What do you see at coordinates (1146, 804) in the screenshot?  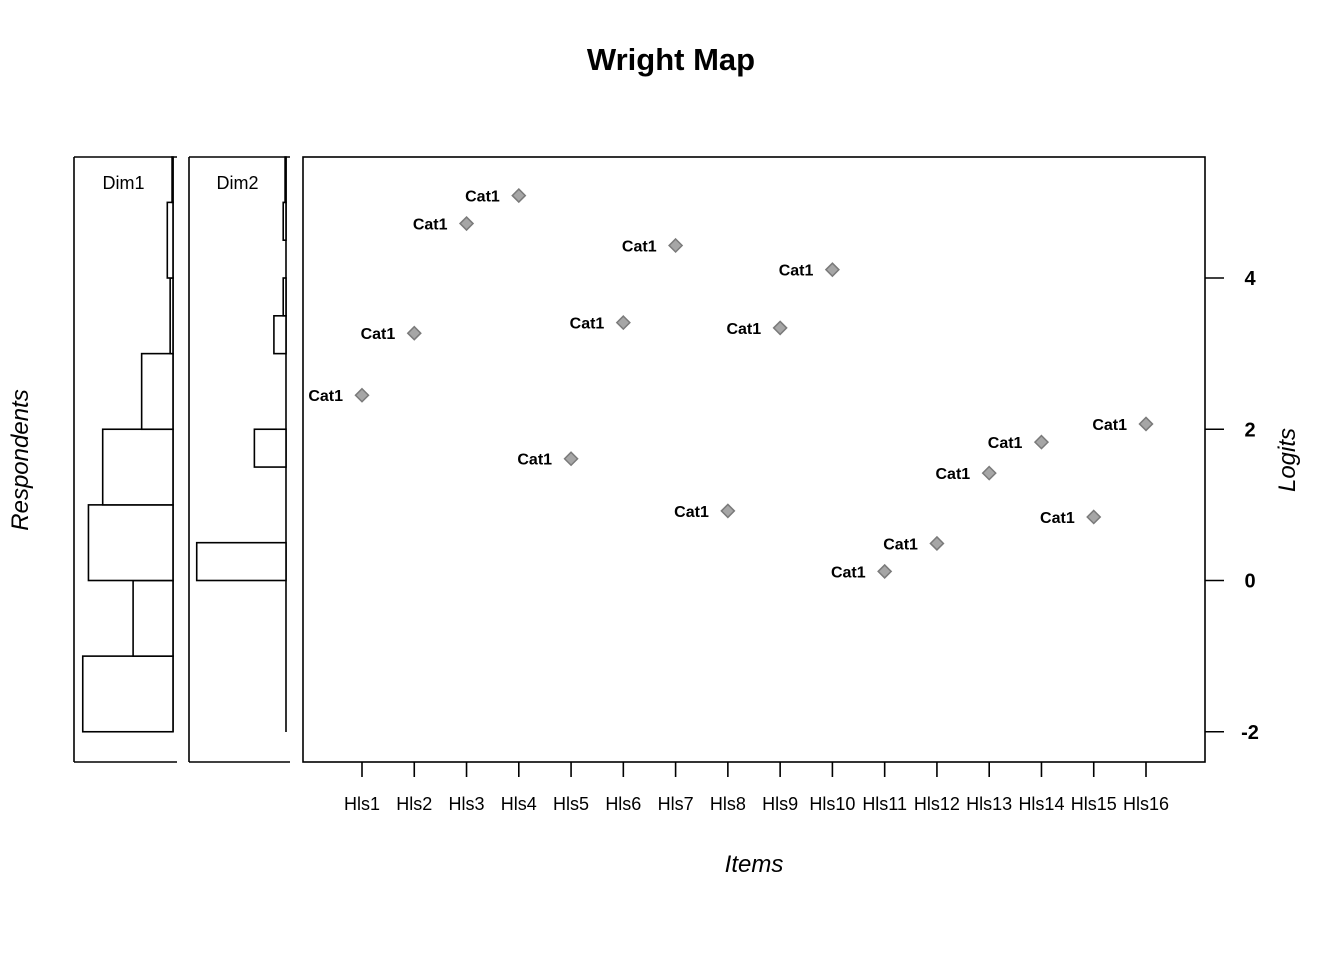 I see `x-tick-label: Hls16` at bounding box center [1146, 804].